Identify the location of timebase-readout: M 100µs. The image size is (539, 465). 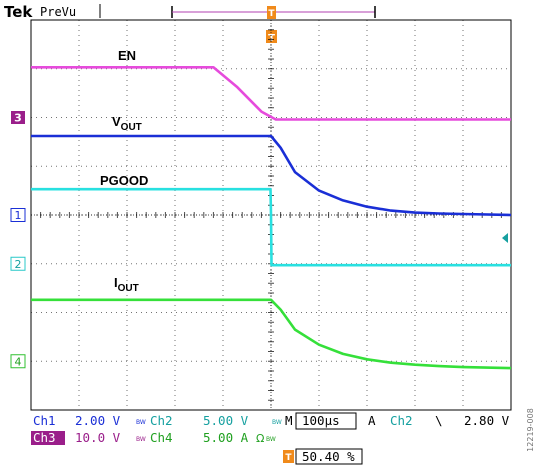
(321, 421).